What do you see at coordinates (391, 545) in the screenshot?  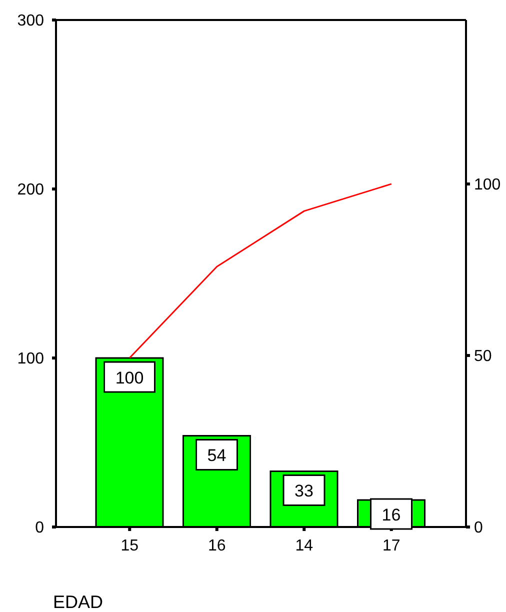 I see `x-tick-label: 17` at bounding box center [391, 545].